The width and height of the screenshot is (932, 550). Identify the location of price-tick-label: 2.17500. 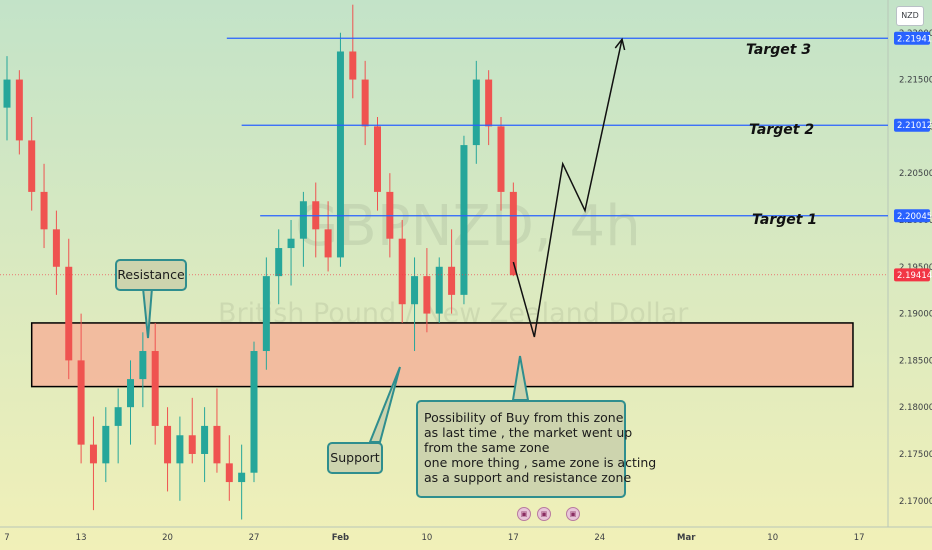
(915, 455).